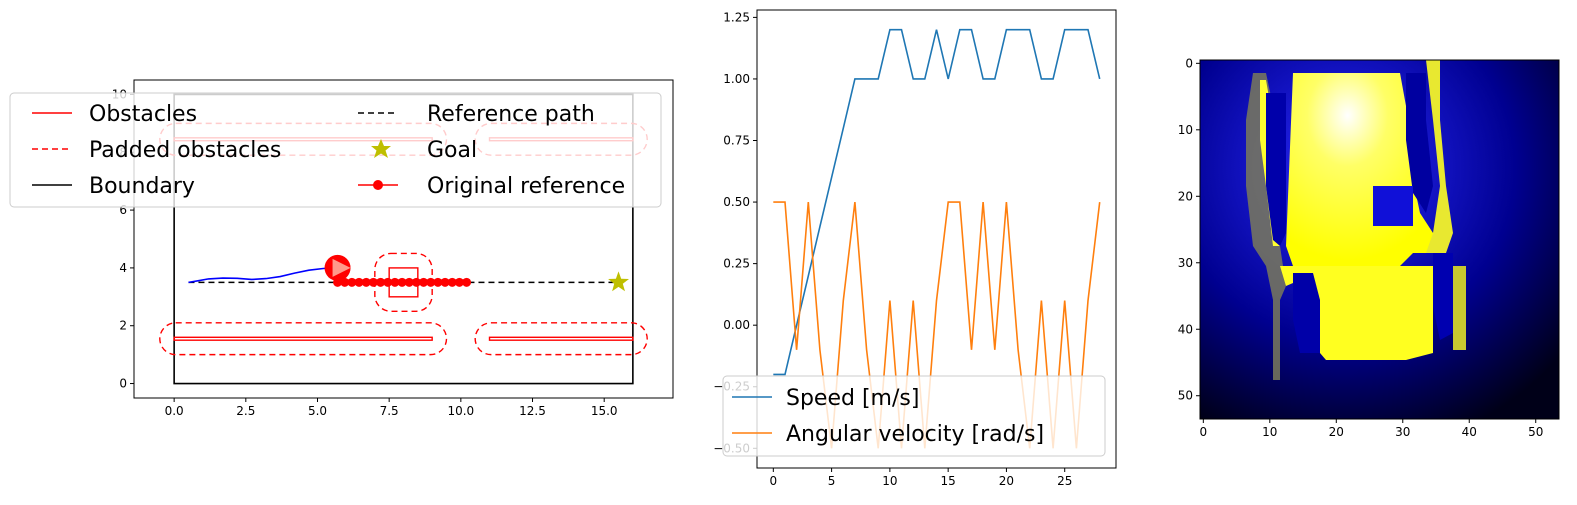 The height and width of the screenshot is (505, 1577). I want to click on x-tick-label: 2.5, so click(245, 411).